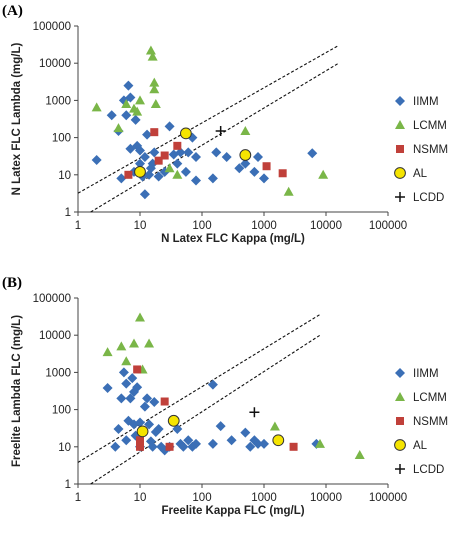 The image size is (474, 544). I want to click on point-lcdd, so click(254, 412).